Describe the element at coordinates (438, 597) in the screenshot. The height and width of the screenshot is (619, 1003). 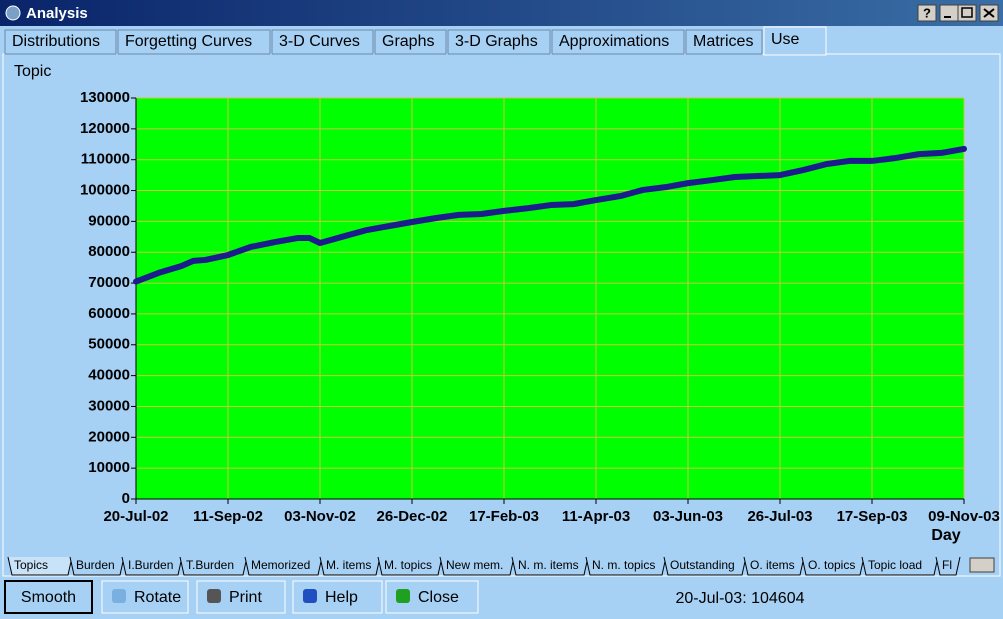
I see `button-label: Close` at that location.